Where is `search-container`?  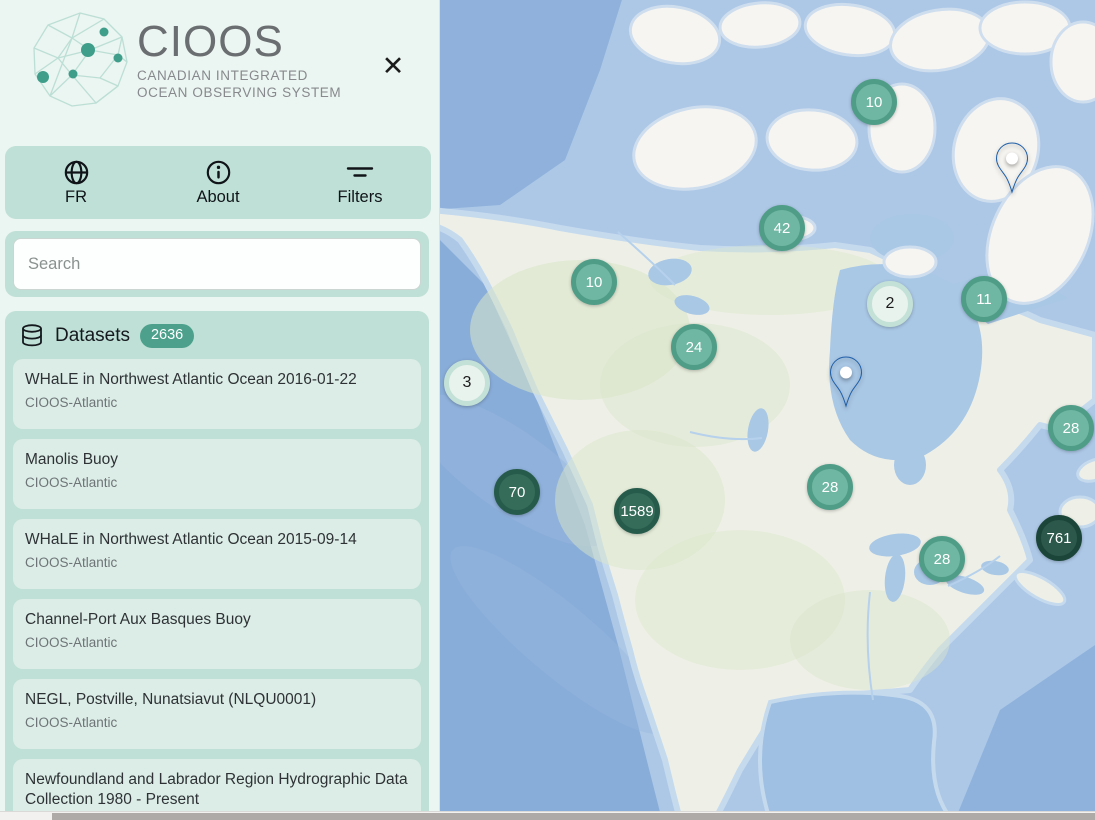
search-container is located at coordinates (217, 264).